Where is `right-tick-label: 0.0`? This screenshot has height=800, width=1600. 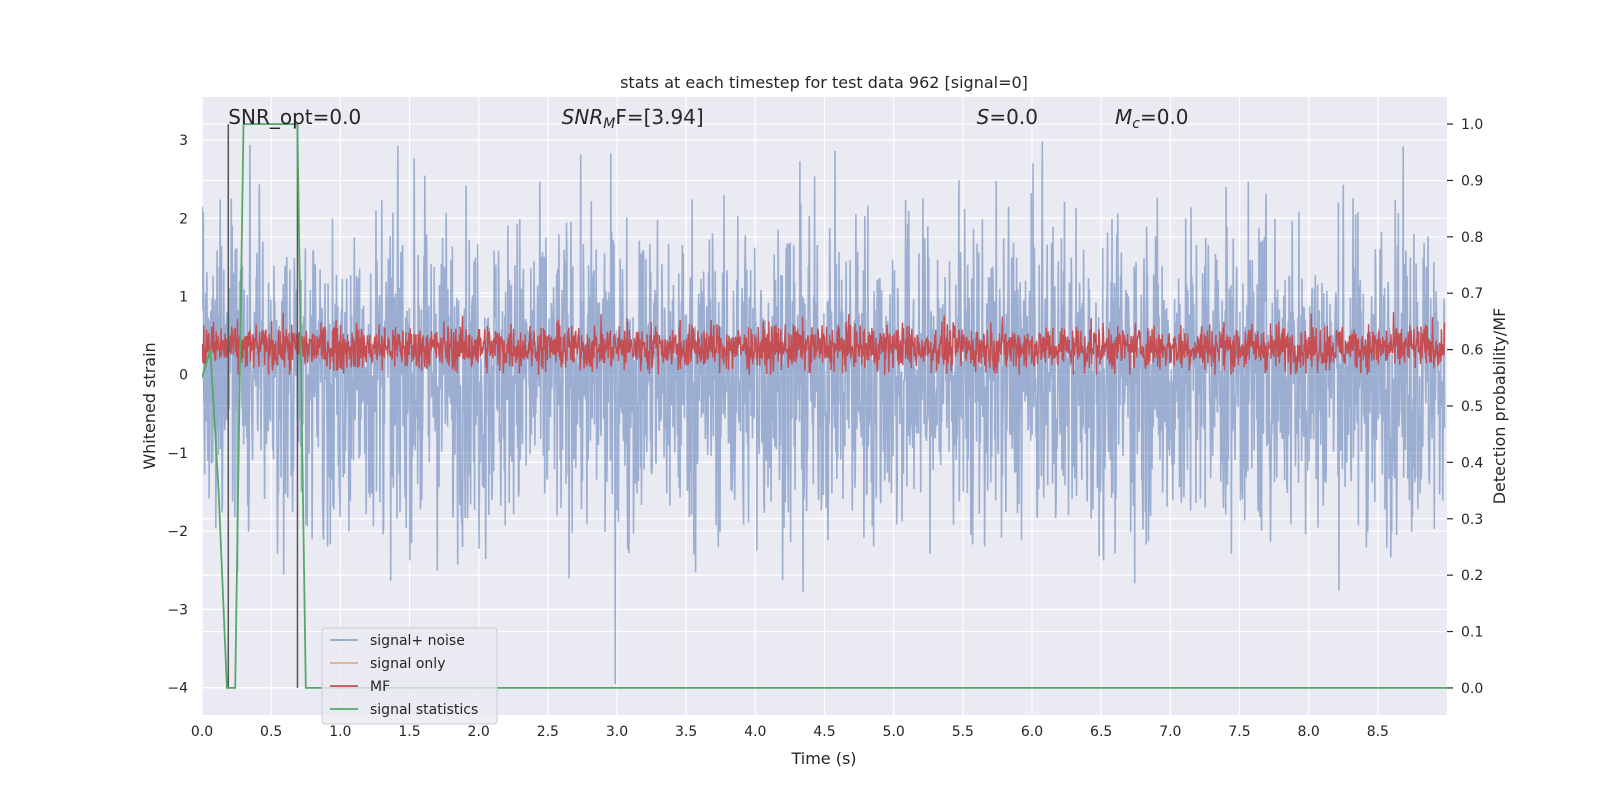
right-tick-label: 0.0 is located at coordinates (1472, 689).